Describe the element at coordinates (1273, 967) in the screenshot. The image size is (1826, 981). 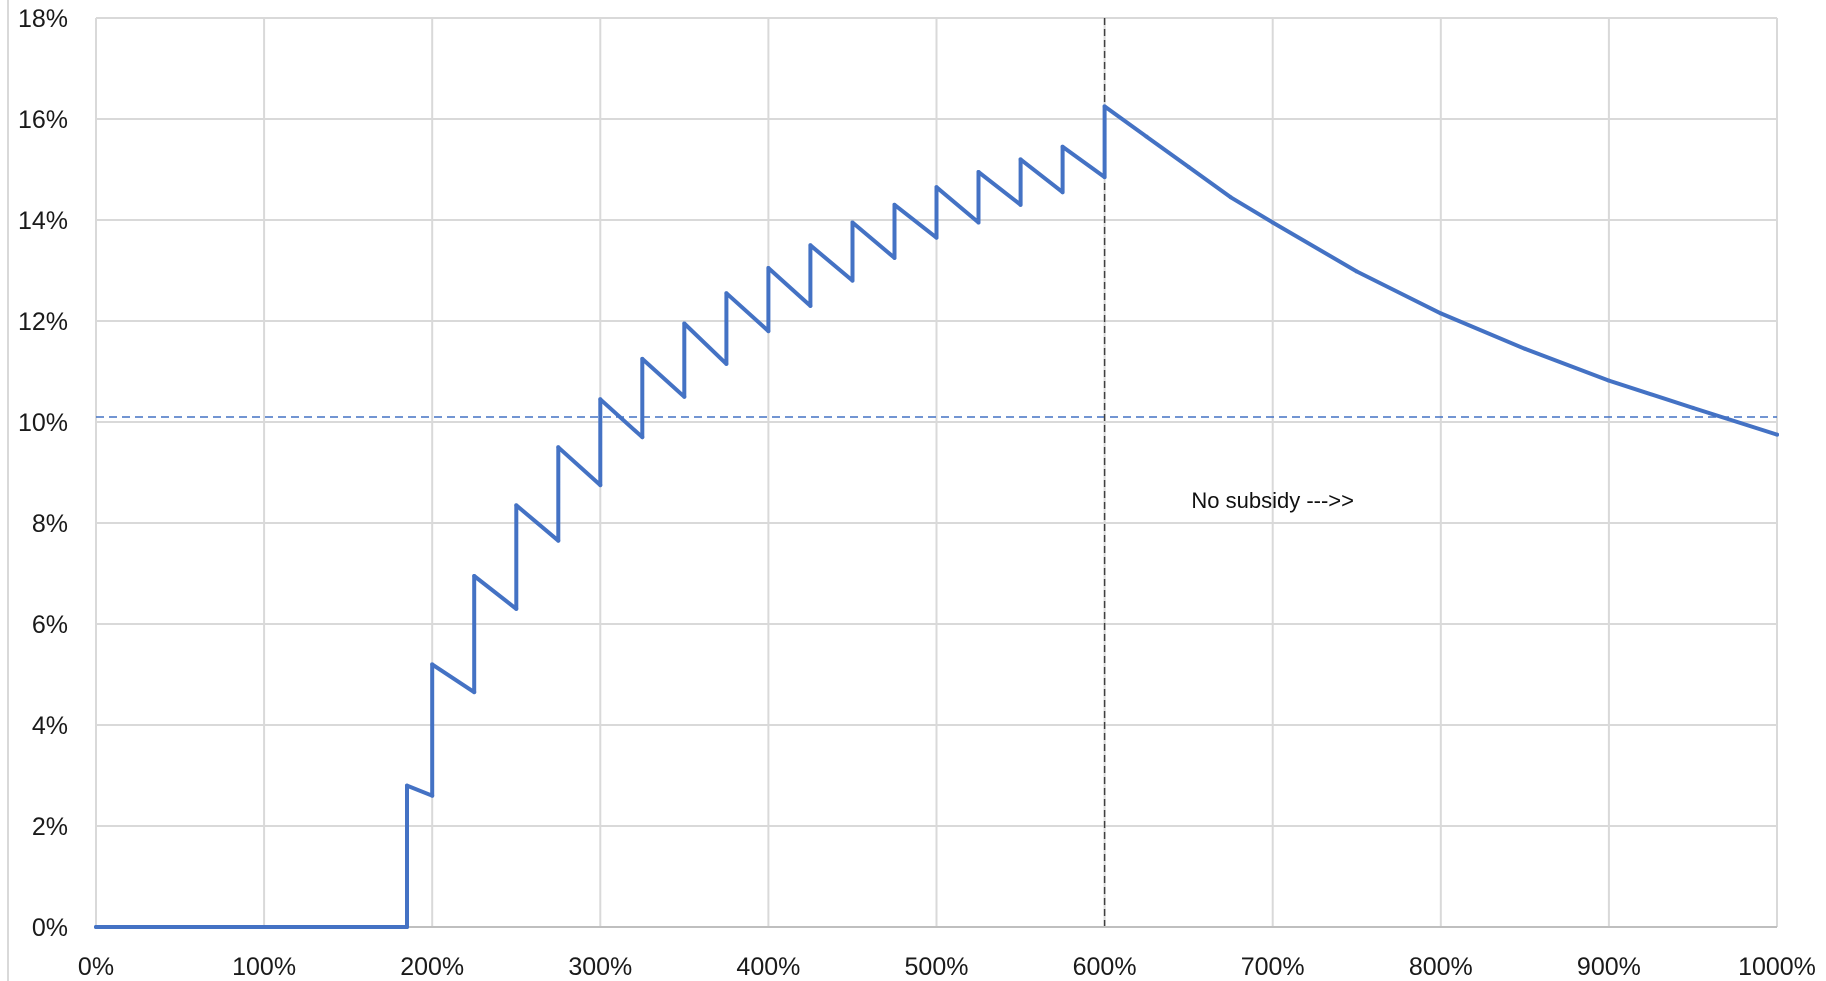
I see `x-tick-label: 700%` at that location.